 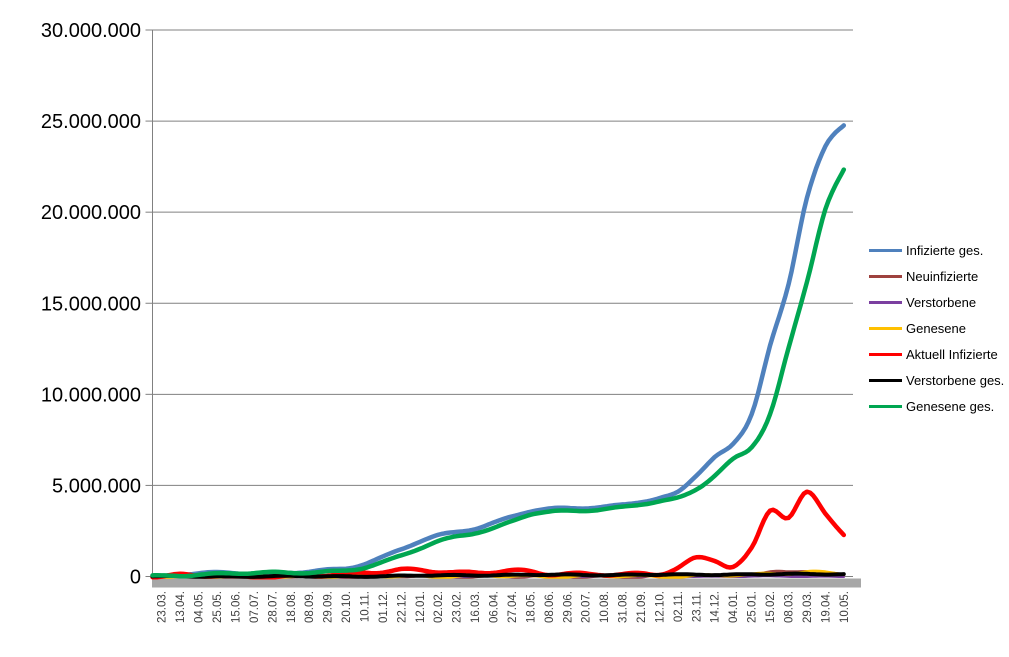 I want to click on series-line-verstorbene-ges, so click(x=498, y=575).